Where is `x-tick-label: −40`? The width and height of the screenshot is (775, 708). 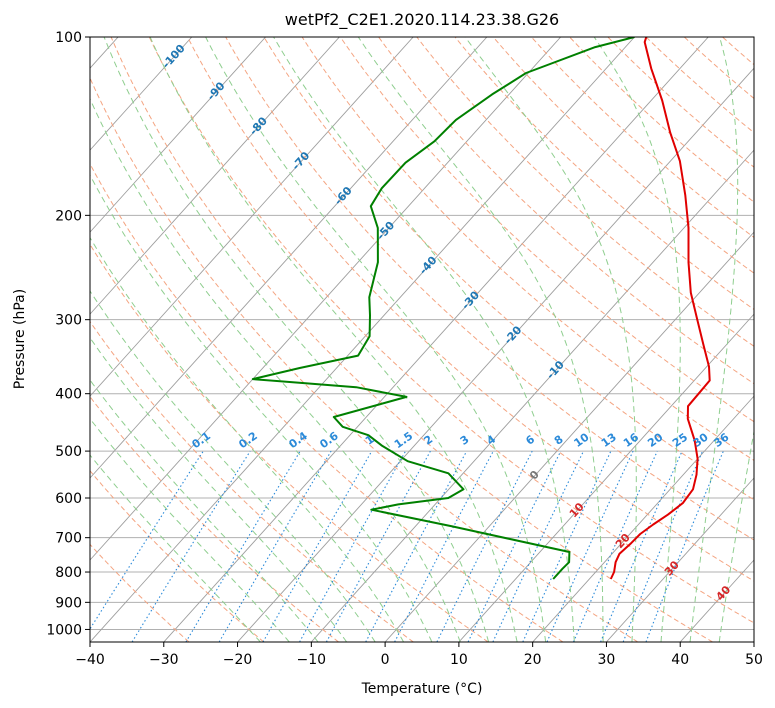 x-tick-label: −40 is located at coordinates (90, 660).